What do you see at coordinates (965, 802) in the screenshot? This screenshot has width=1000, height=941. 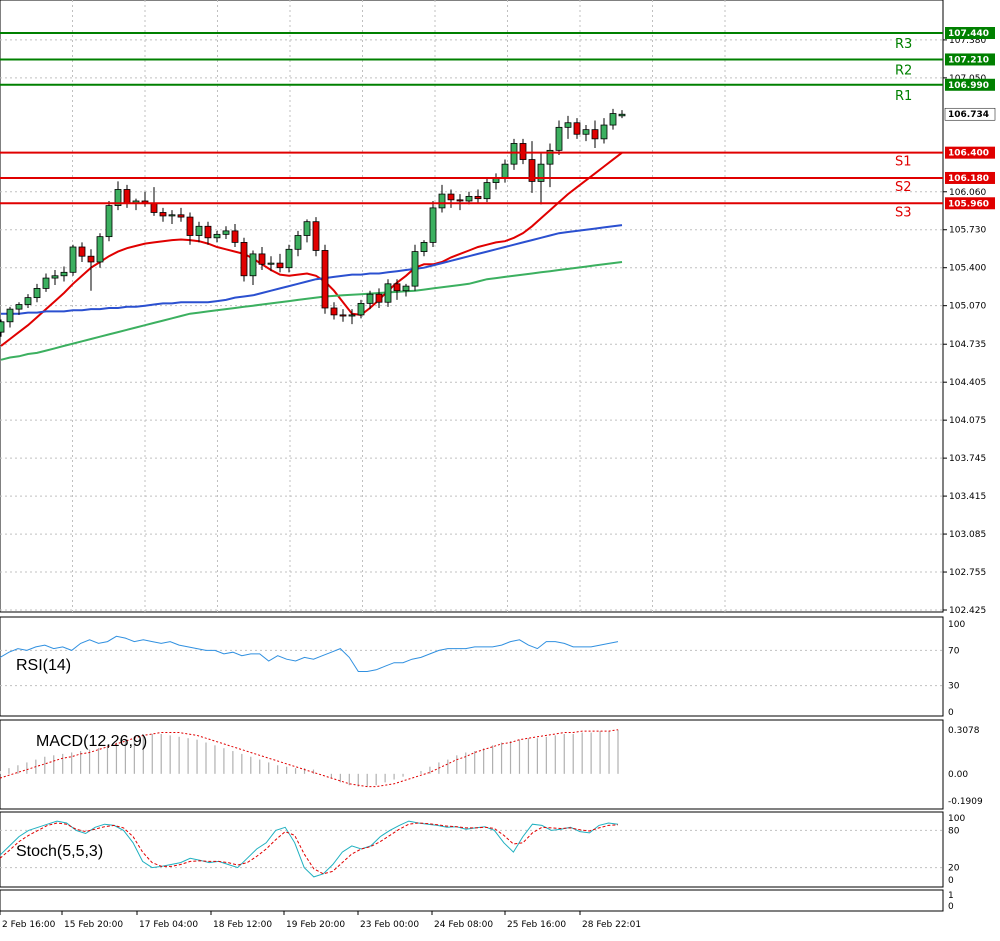 I see `macd-ytick-label: -0.1909` at bounding box center [965, 802].